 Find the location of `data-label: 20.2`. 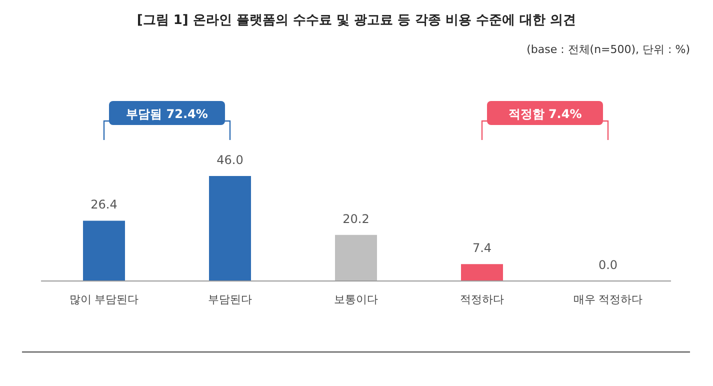

data-label: 20.2 is located at coordinates (356, 219).